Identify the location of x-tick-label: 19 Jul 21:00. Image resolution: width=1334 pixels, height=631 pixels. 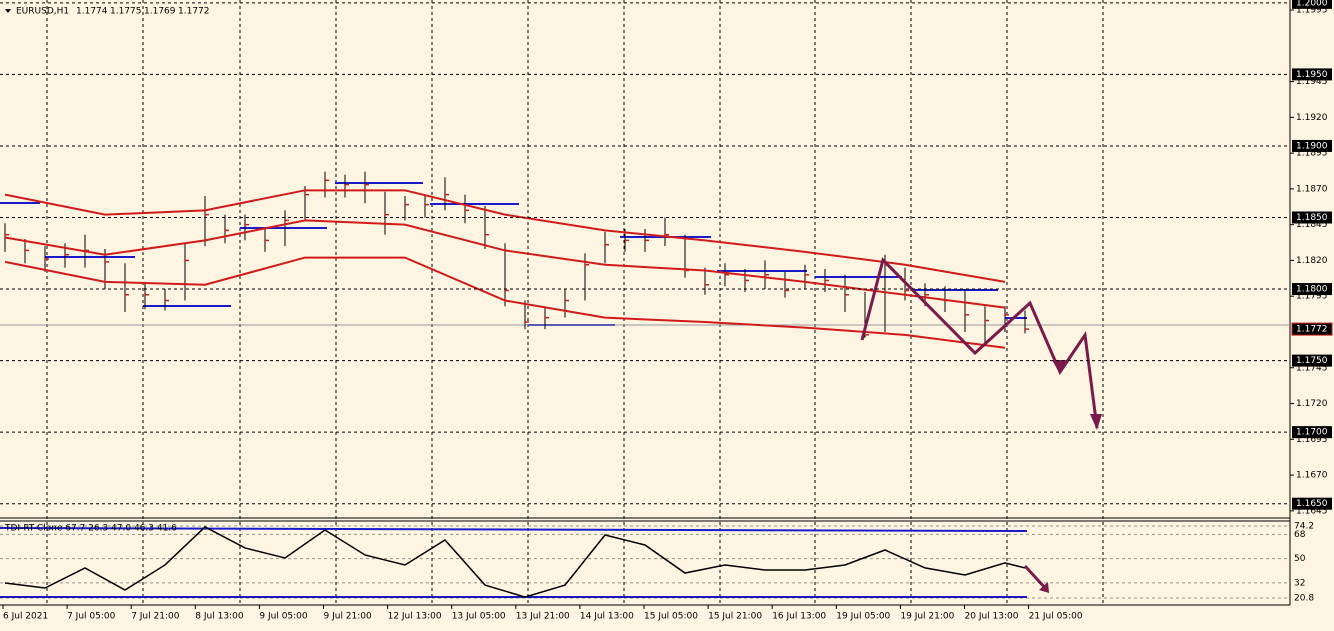
(927, 617).